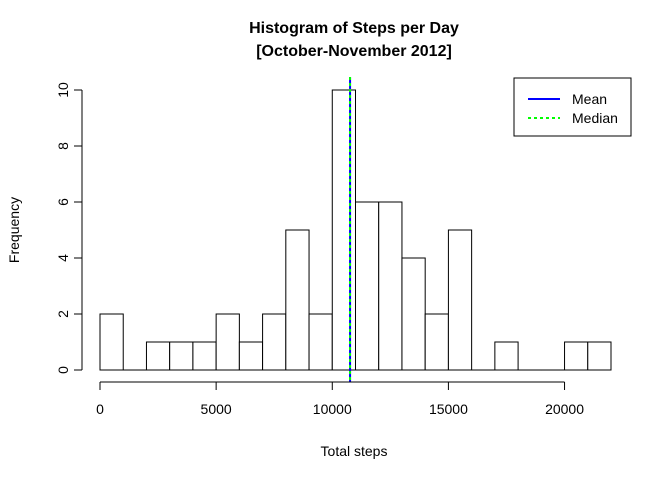 The height and width of the screenshot is (480, 672). I want to click on x-axis-label: Total steps, so click(354, 451).